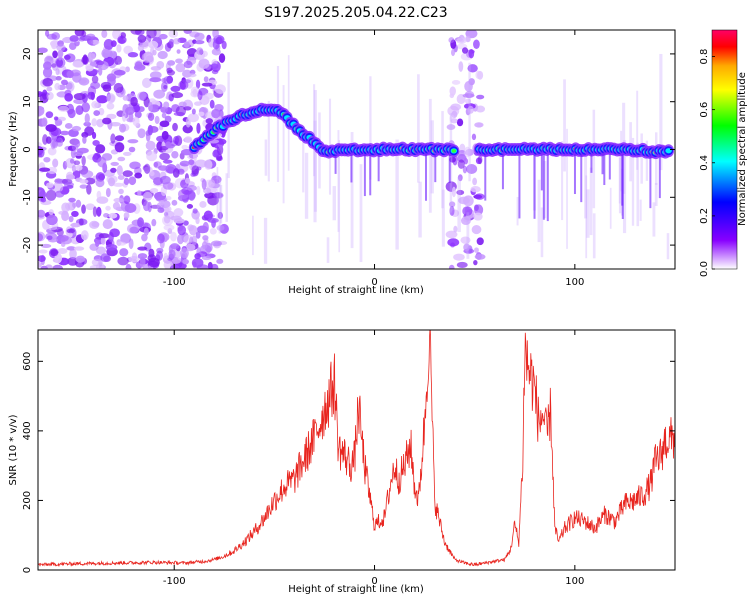 The image size is (750, 600). I want to click on y-tick-label: 20, so click(27, 54).